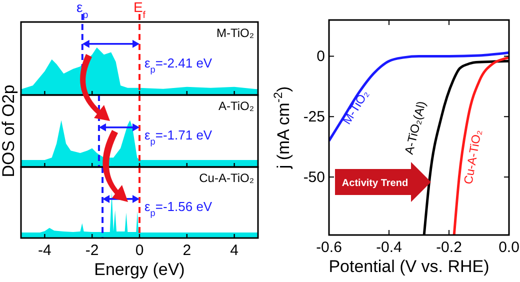 The image size is (520, 282). I want to click on x-tick-label: -2, so click(92, 250).